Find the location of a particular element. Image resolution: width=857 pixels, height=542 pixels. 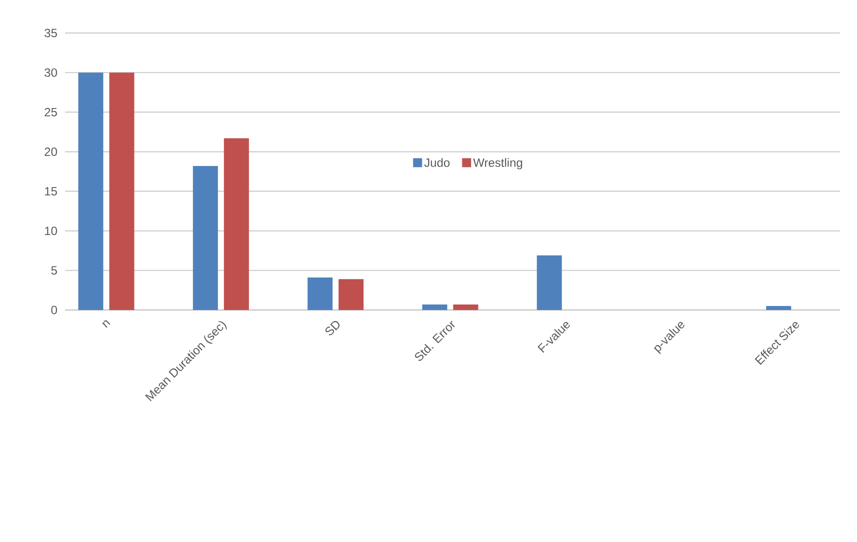

y-tick-label: 5 is located at coordinates (54, 270).